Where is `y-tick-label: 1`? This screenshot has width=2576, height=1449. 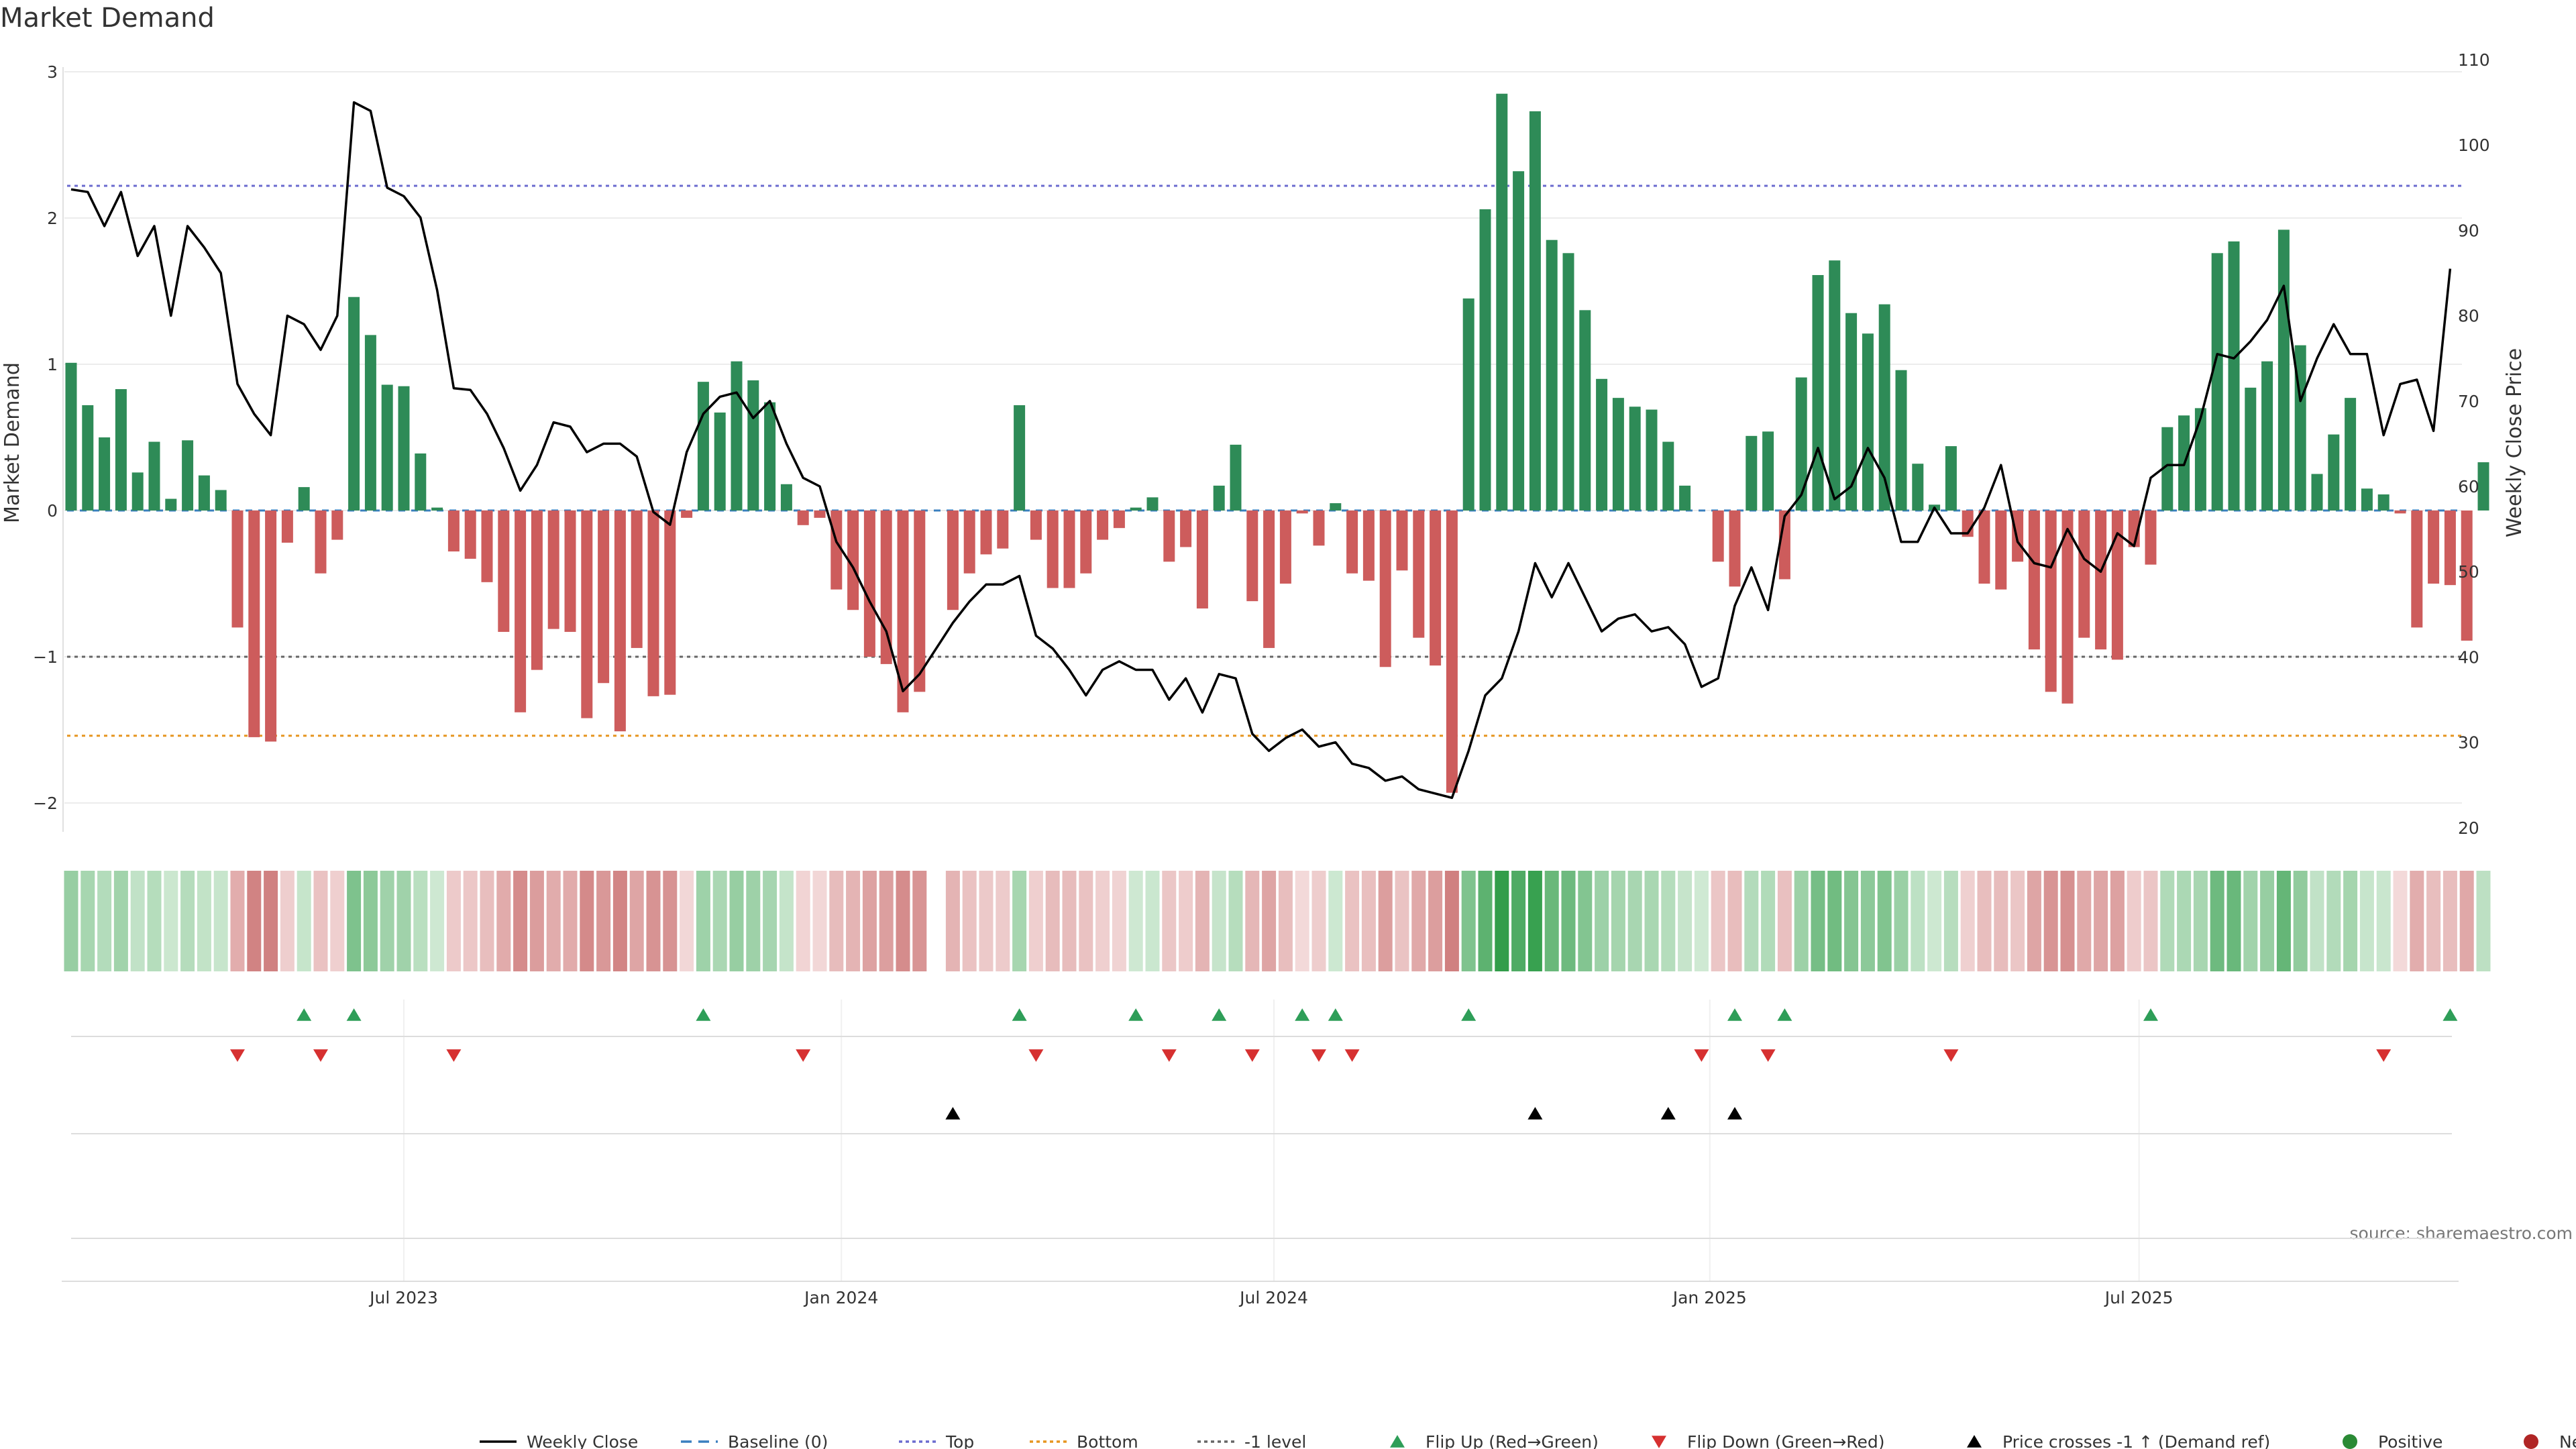
y-tick-label: 1 is located at coordinates (52, 364).